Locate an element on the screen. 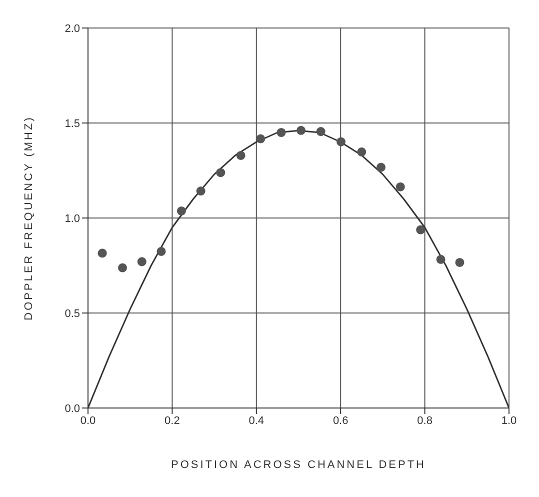  y-tick-label: 0.0 is located at coordinates (72, 408).